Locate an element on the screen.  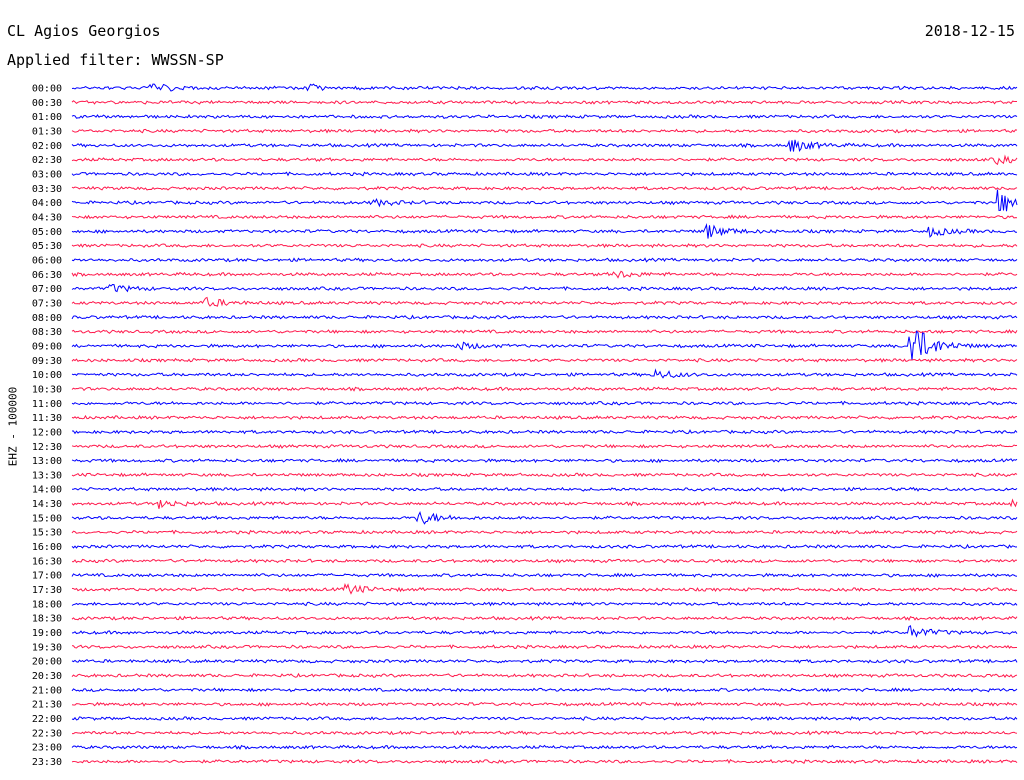
row-time-label: 14:00 is located at coordinates (47, 490).